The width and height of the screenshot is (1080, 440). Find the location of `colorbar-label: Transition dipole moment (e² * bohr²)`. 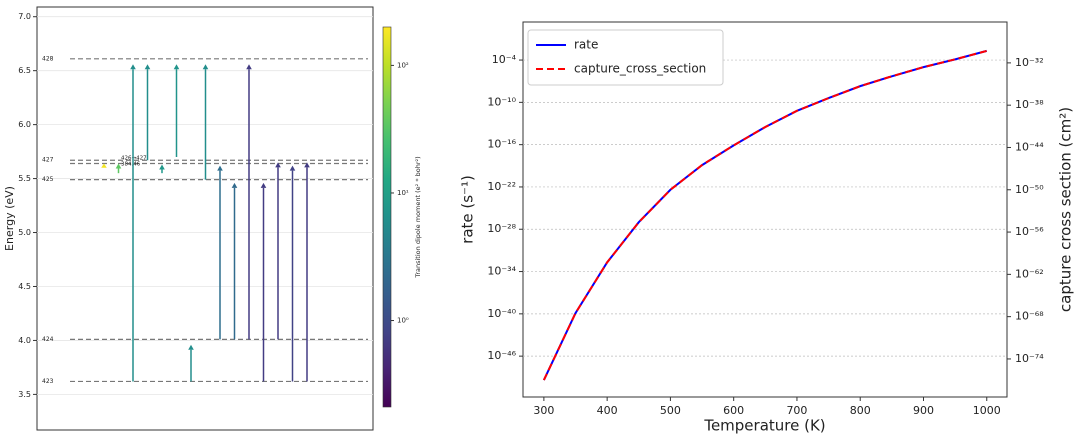

colorbar-label: Transition dipole moment (e² * bohr²) is located at coordinates (418, 217).